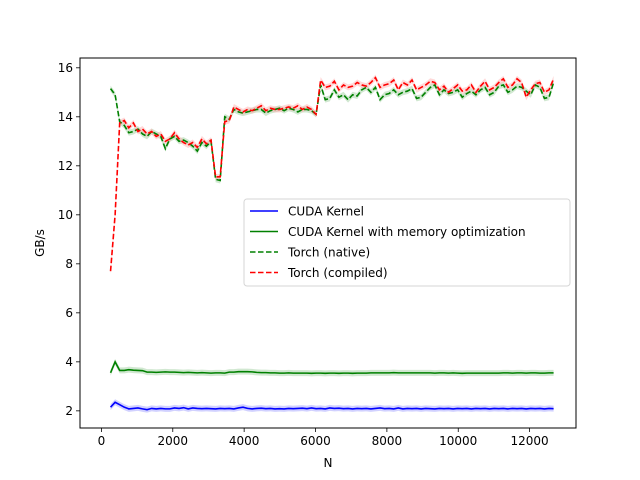 This screenshot has width=640, height=480. I want to click on x-axis-label: N, so click(328, 463).